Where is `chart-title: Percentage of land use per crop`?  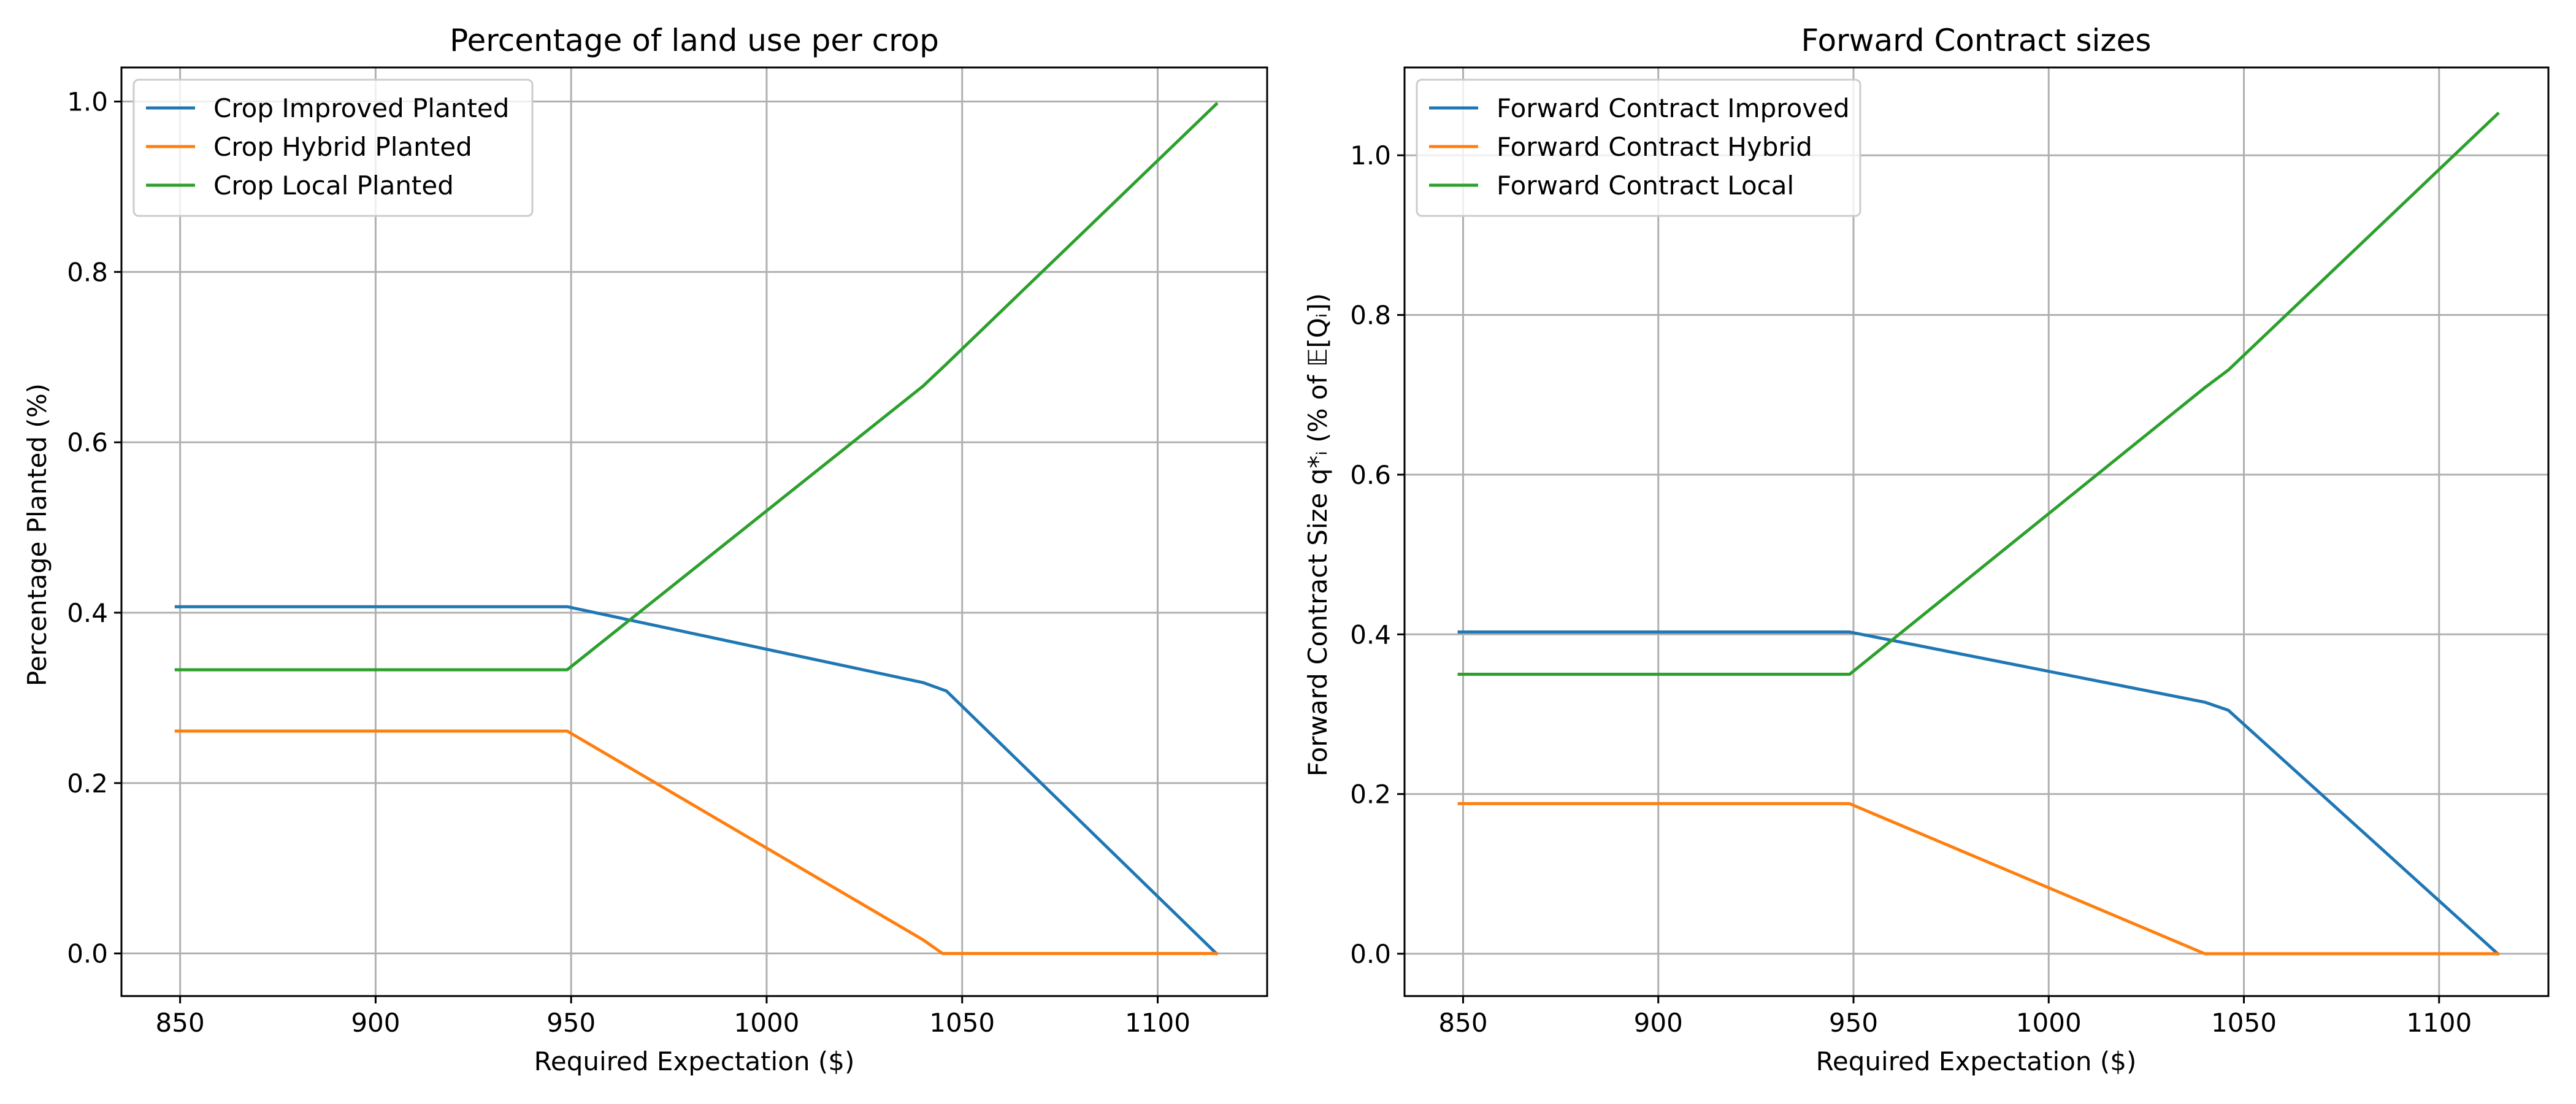 chart-title: Percentage of land use per crop is located at coordinates (694, 40).